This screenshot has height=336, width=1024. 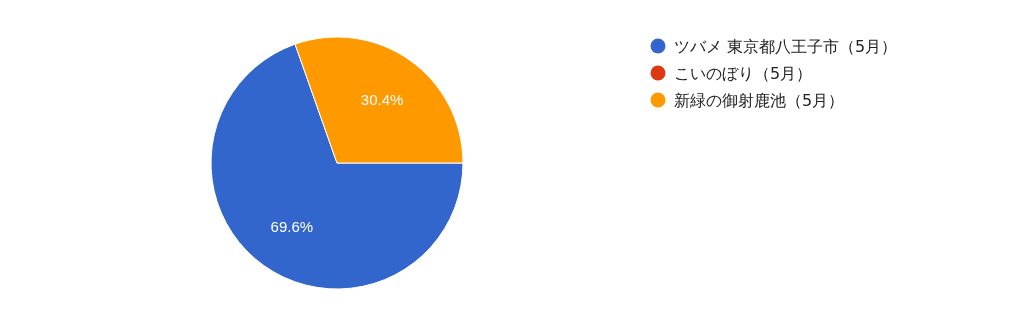 I want to click on legend-label: こいのぼり（5月）, so click(x=743, y=73).